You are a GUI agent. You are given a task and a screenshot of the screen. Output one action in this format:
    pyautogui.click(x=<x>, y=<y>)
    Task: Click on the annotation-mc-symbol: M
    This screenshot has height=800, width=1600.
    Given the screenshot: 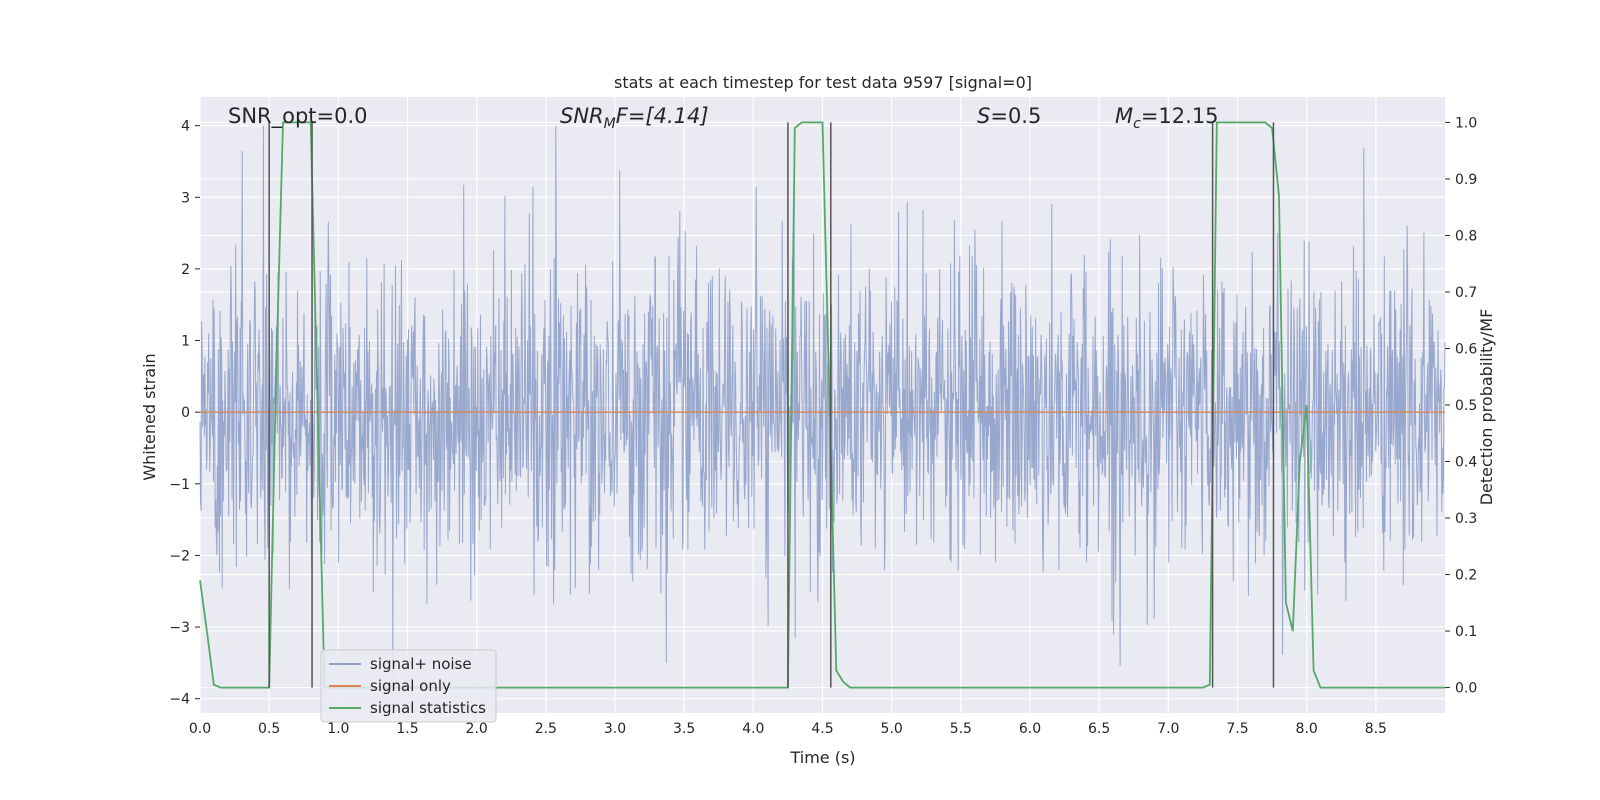 What is the action you would take?
    pyautogui.click(x=1124, y=116)
    